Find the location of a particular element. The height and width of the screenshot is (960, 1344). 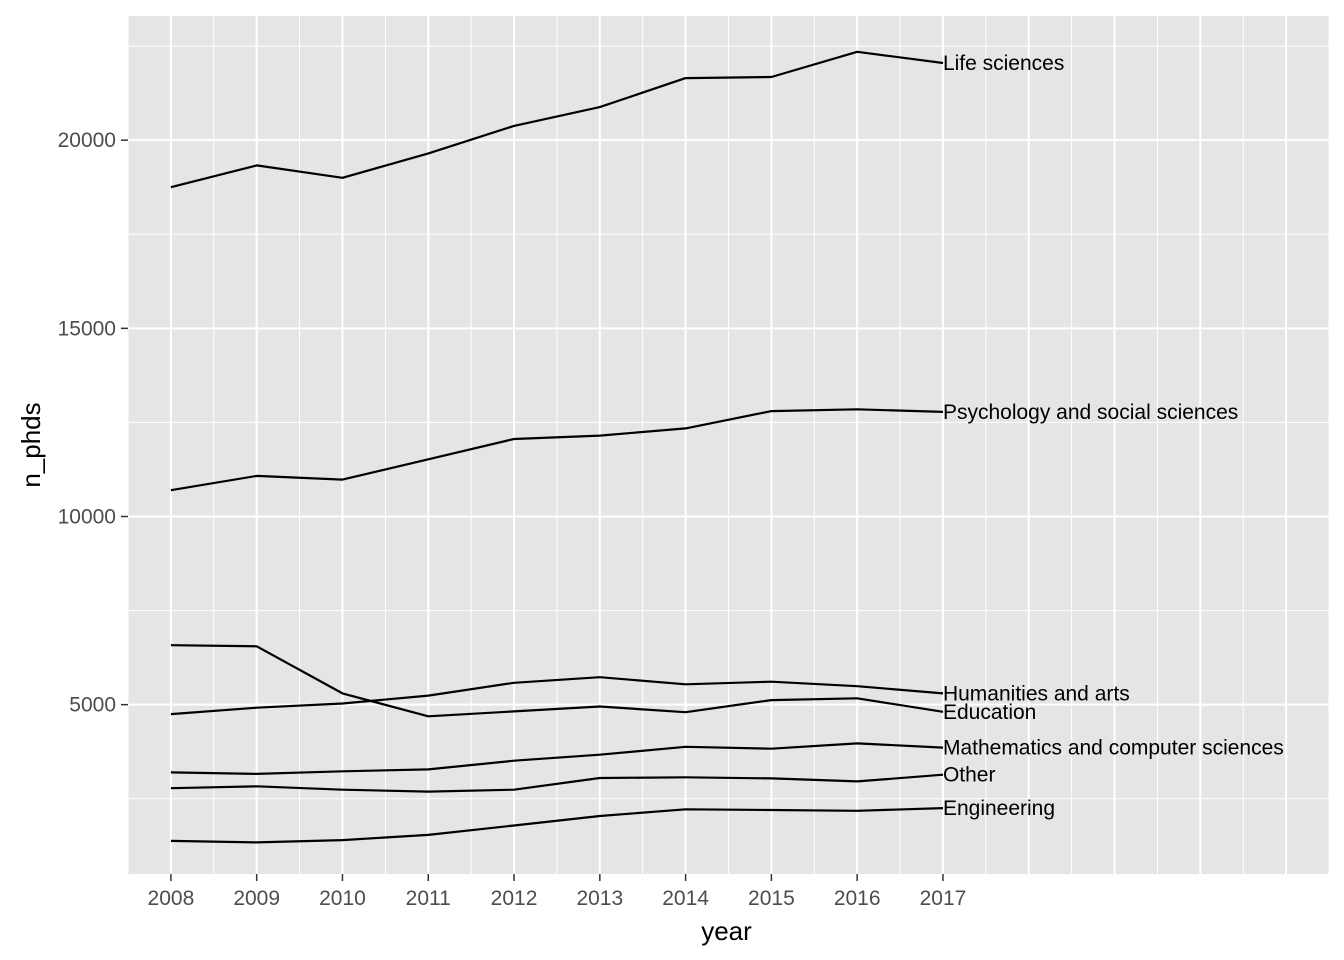

x-tick-label: 2011 is located at coordinates (428, 898).